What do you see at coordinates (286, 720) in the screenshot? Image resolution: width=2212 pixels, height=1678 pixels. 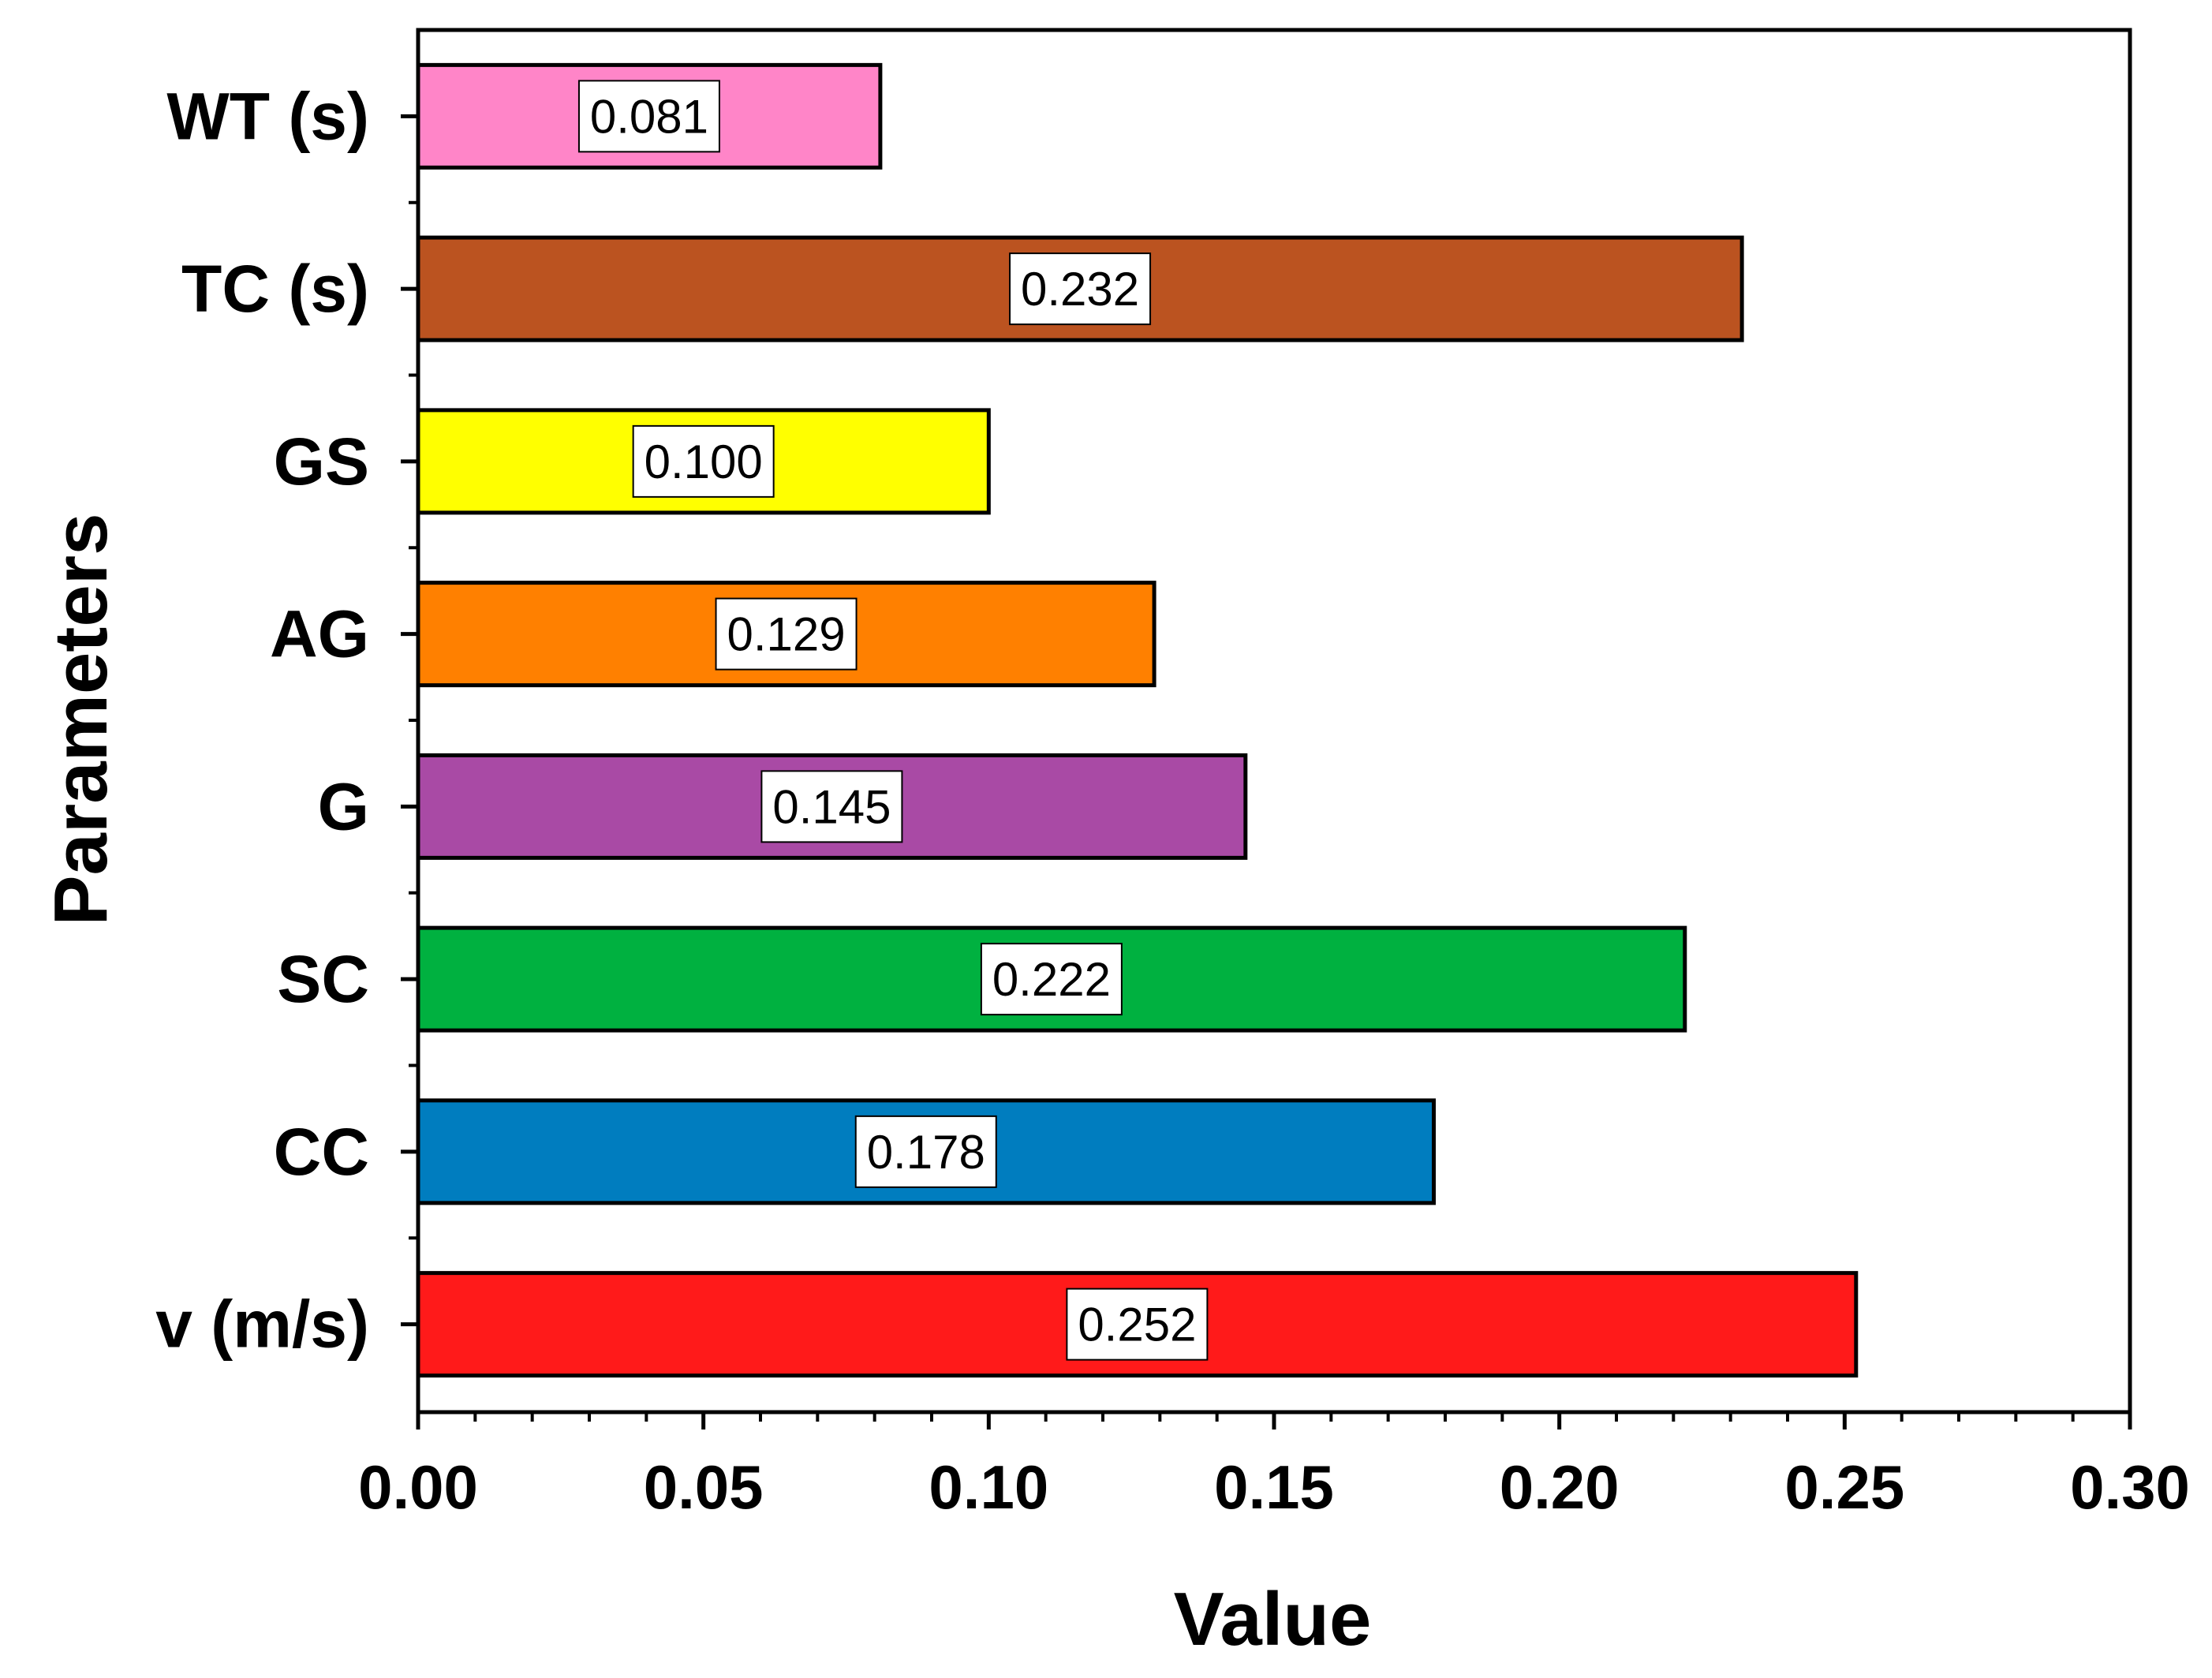 I see `y-axis: WT (s) TC (s) GS AG G SC CC v (m/s)` at bounding box center [286, 720].